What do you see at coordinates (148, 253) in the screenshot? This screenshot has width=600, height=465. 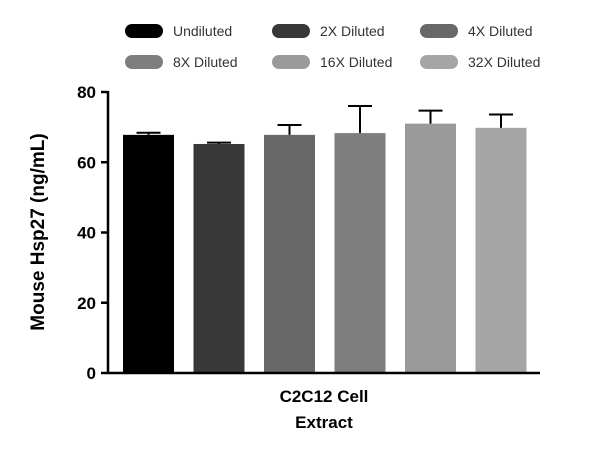 I see `bar-undiluted` at bounding box center [148, 253].